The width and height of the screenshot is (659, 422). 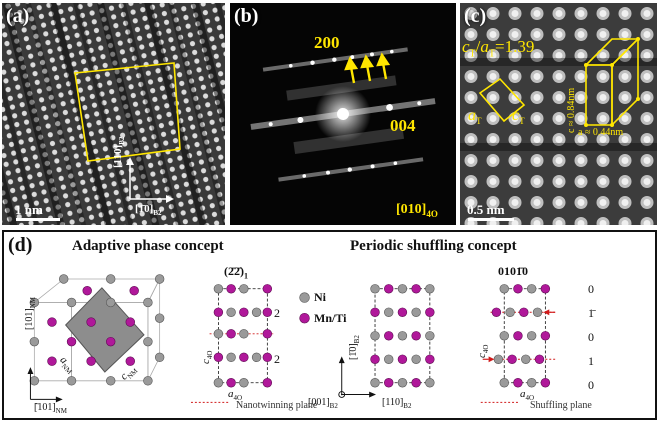 What do you see at coordinates (386, 341) in the screenshot?
I see `b2-cell` at bounding box center [386, 341].